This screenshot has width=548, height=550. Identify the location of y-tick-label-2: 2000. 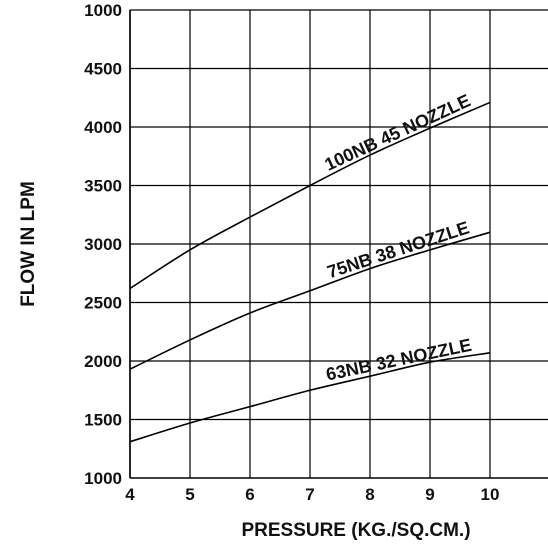
(103, 361).